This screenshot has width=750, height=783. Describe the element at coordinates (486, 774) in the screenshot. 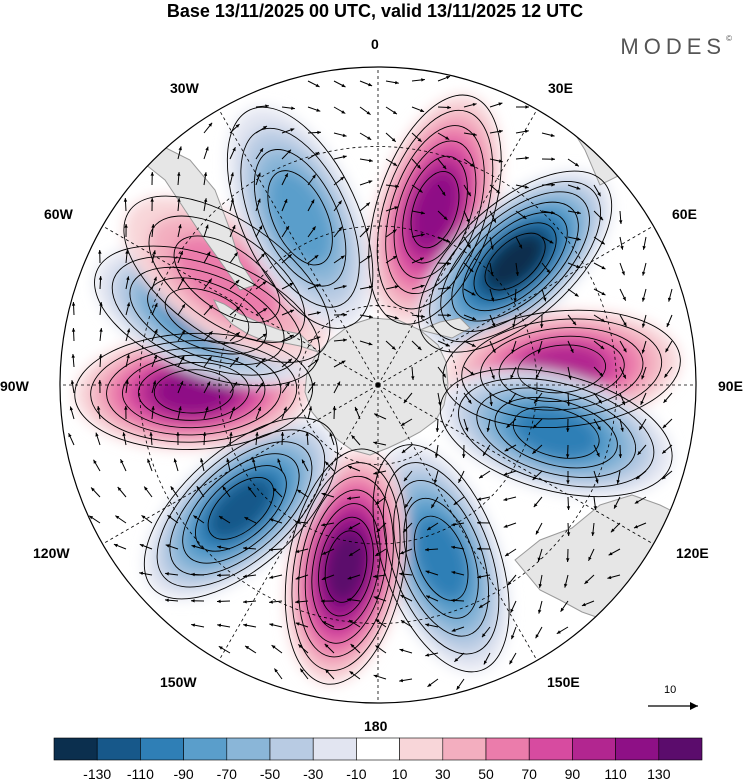

I see `colorbar-tick-label: 50` at that location.